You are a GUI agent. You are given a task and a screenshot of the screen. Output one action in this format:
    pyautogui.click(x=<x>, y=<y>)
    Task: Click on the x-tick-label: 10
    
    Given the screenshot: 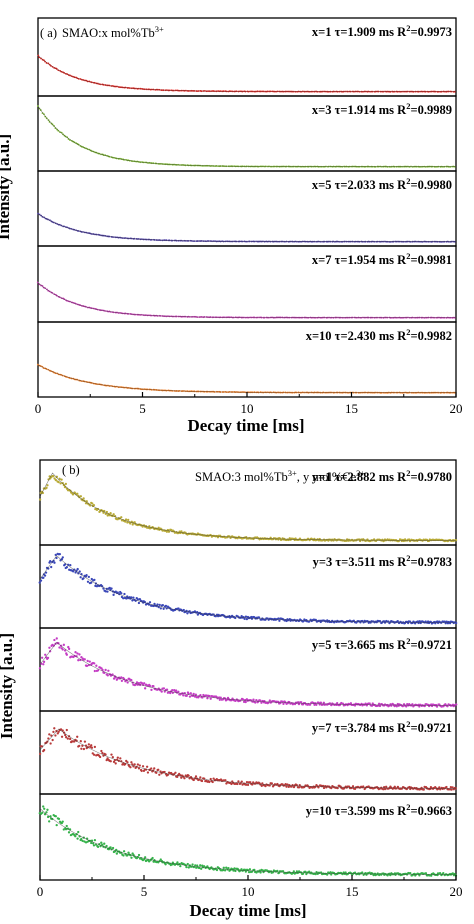 What is the action you would take?
    pyautogui.click(x=247, y=408)
    